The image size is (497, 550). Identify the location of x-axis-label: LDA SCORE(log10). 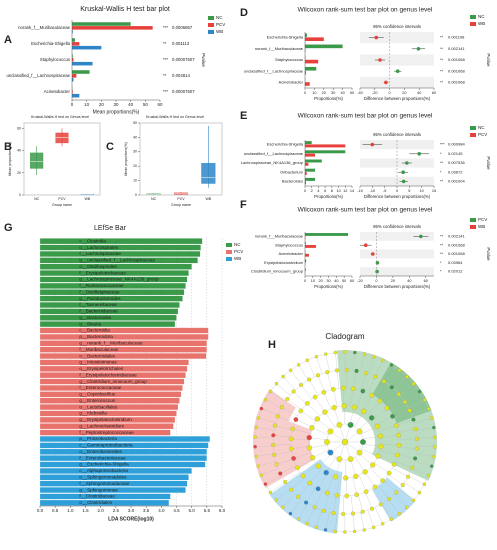
(131, 519).